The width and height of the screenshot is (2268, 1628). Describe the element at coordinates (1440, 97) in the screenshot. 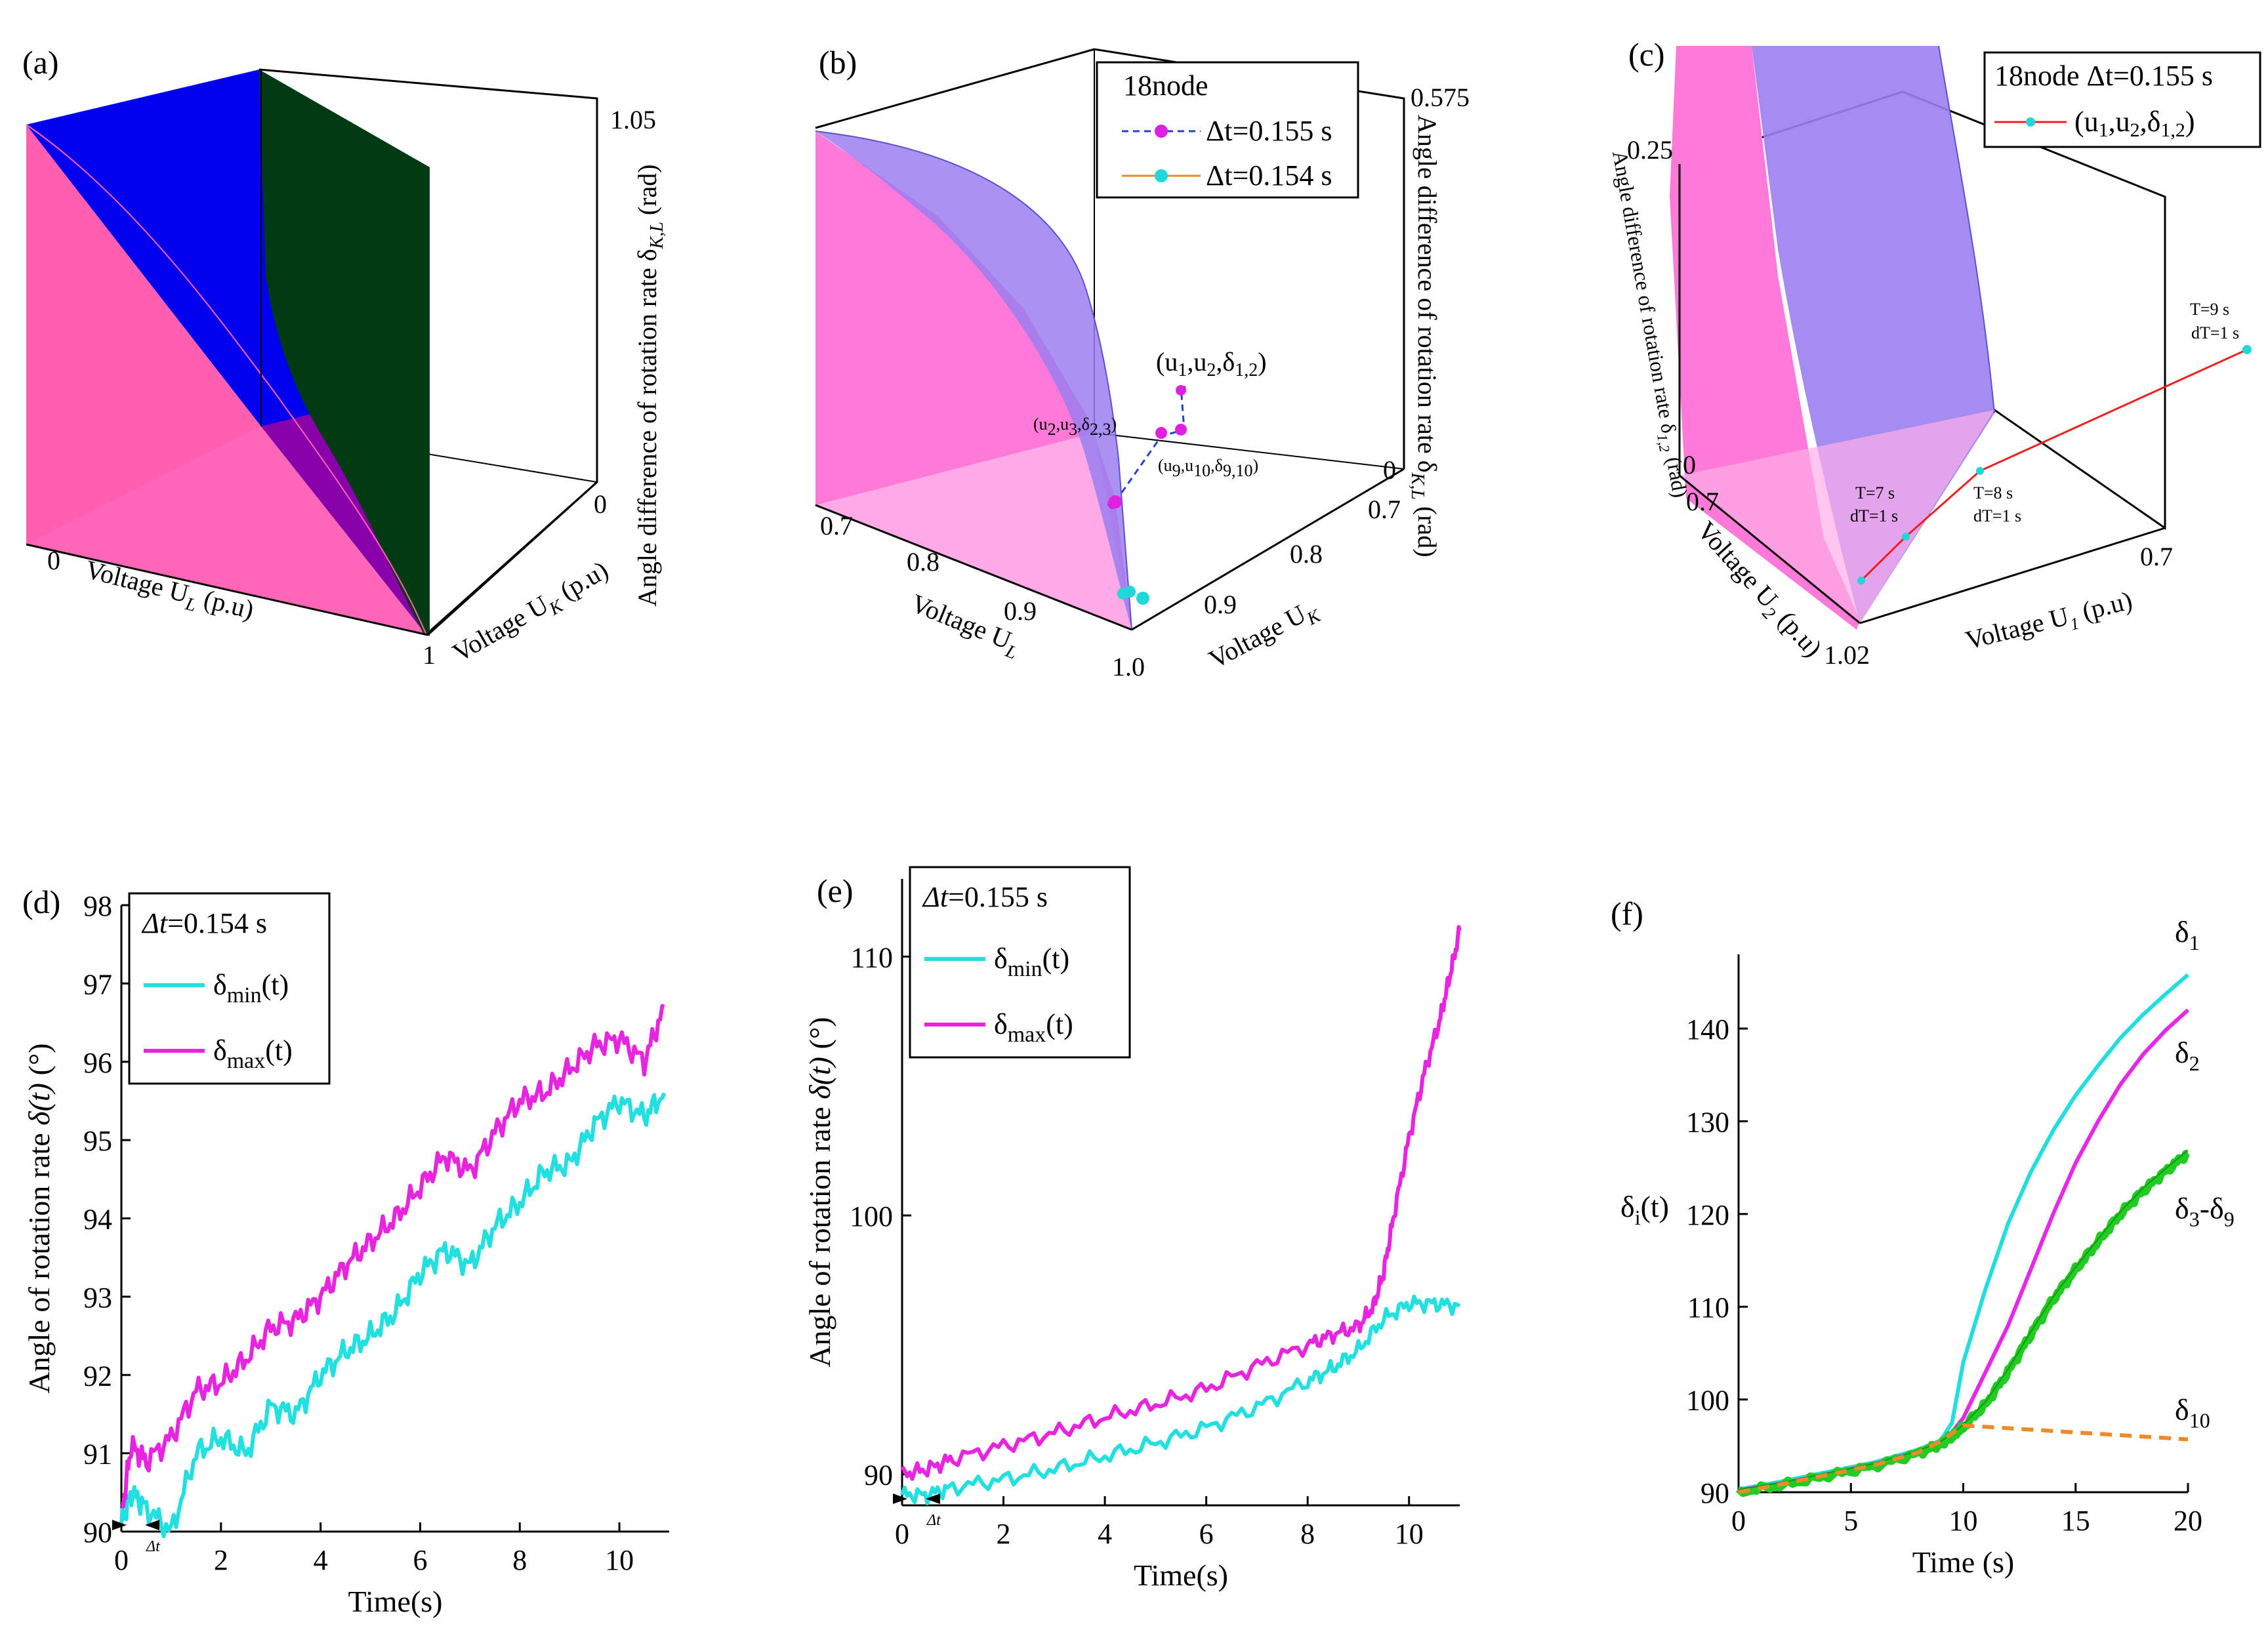

I see `panel-b-z-top: 0.575` at that location.